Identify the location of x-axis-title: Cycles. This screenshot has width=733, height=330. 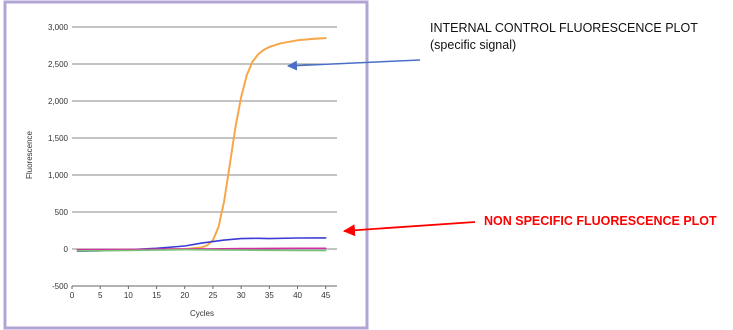
(202, 313).